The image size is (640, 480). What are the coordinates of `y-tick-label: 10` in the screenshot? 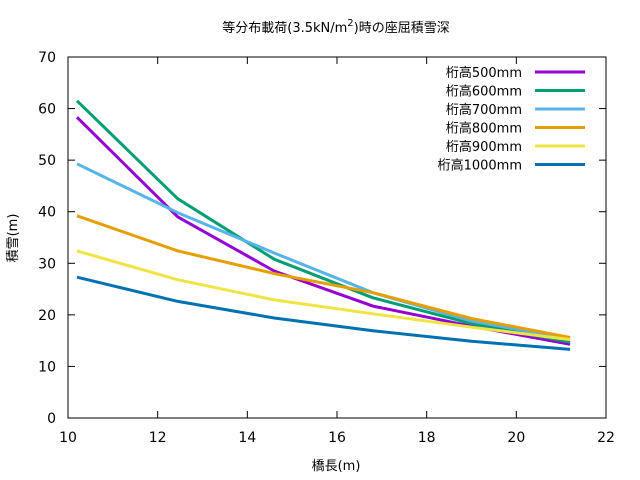 It's located at (47, 367).